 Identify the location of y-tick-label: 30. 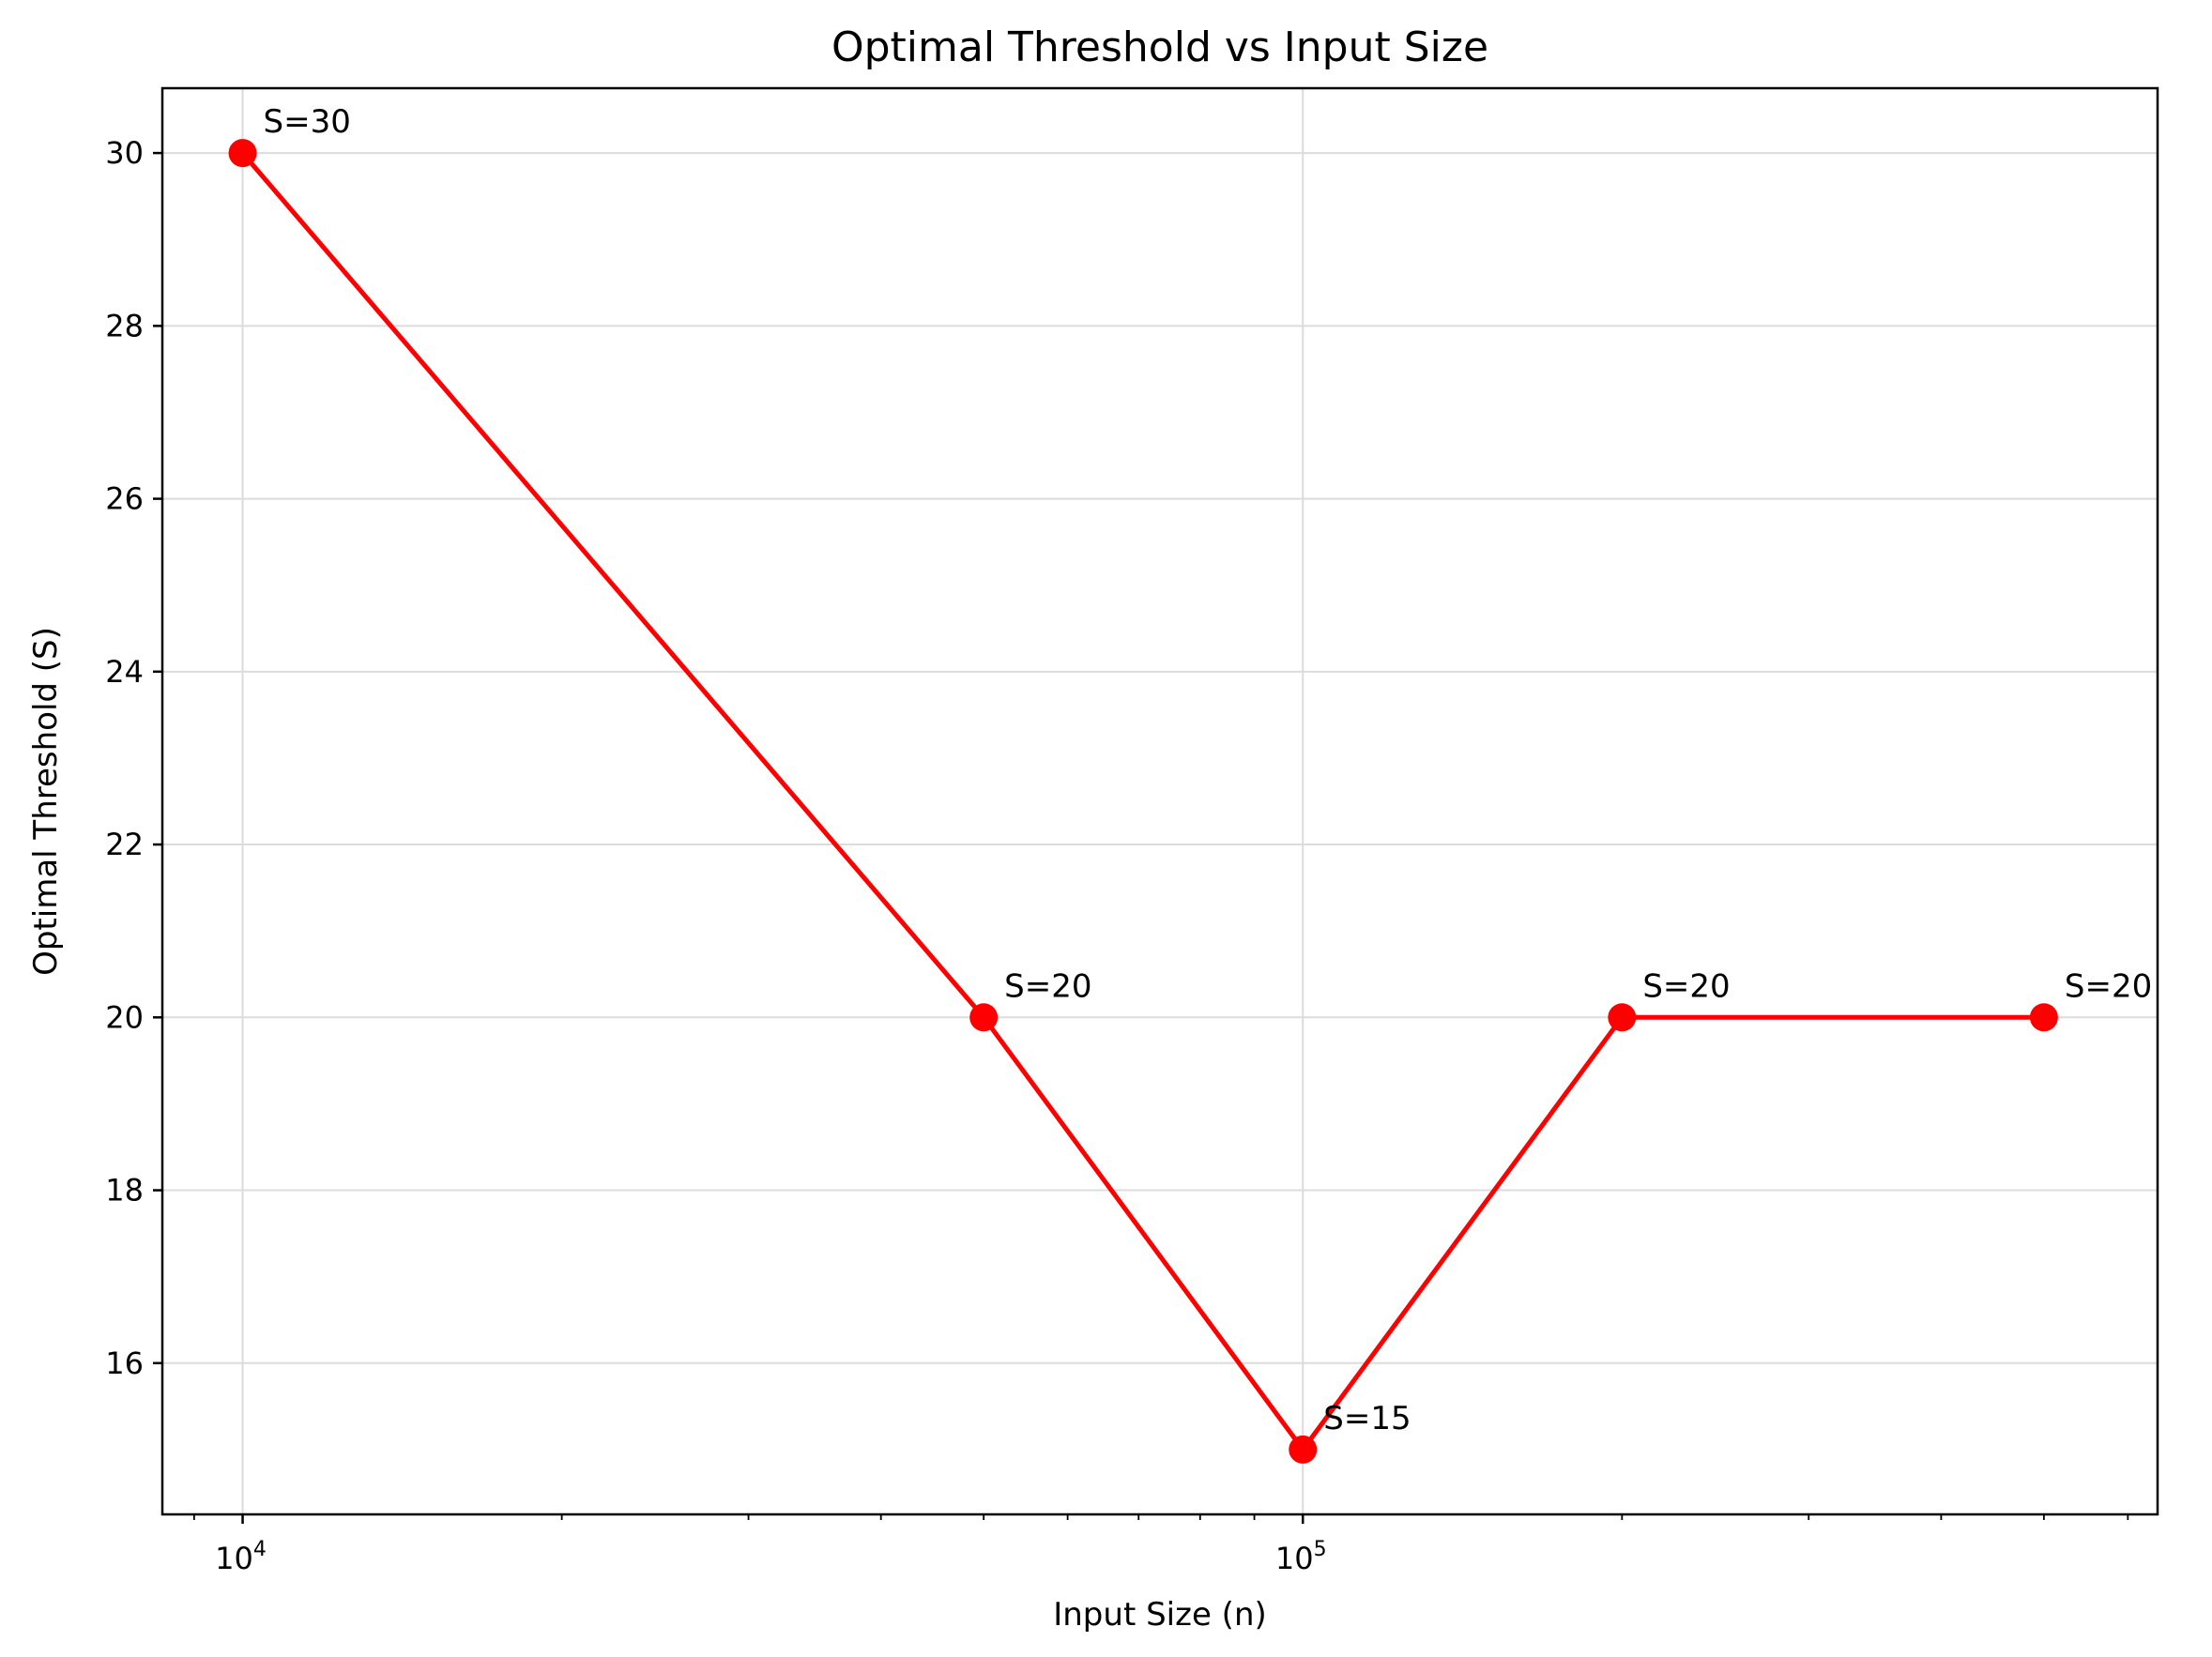
(124, 153).